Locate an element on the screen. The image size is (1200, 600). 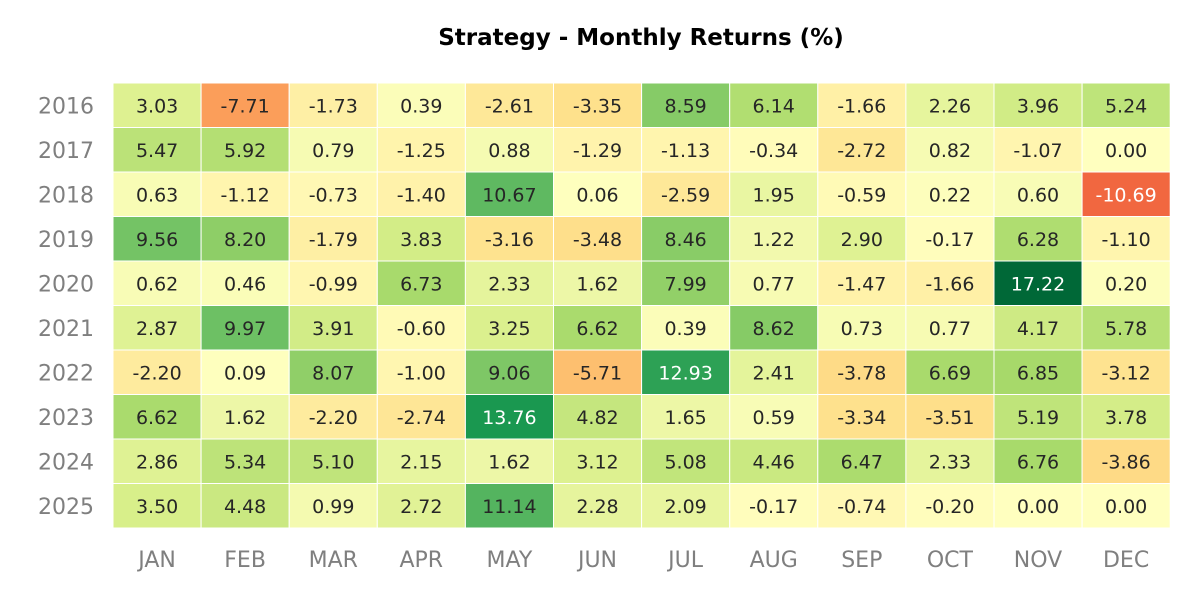
month-label: NOV is located at coordinates (1038, 560).